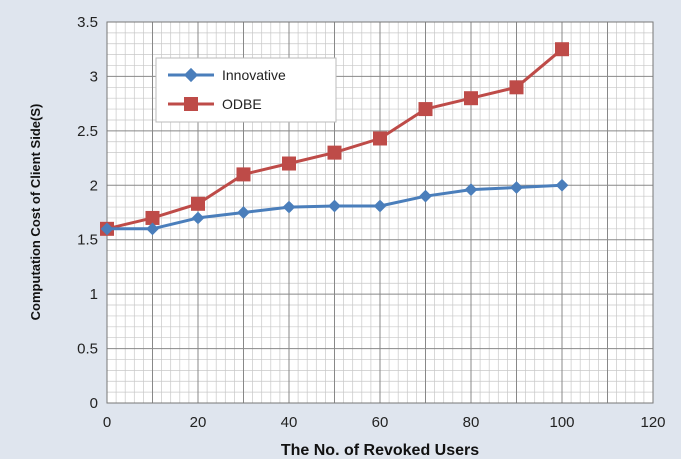 Image resolution: width=681 pixels, height=459 pixels. I want to click on x-tick-label: 100, so click(561, 422).